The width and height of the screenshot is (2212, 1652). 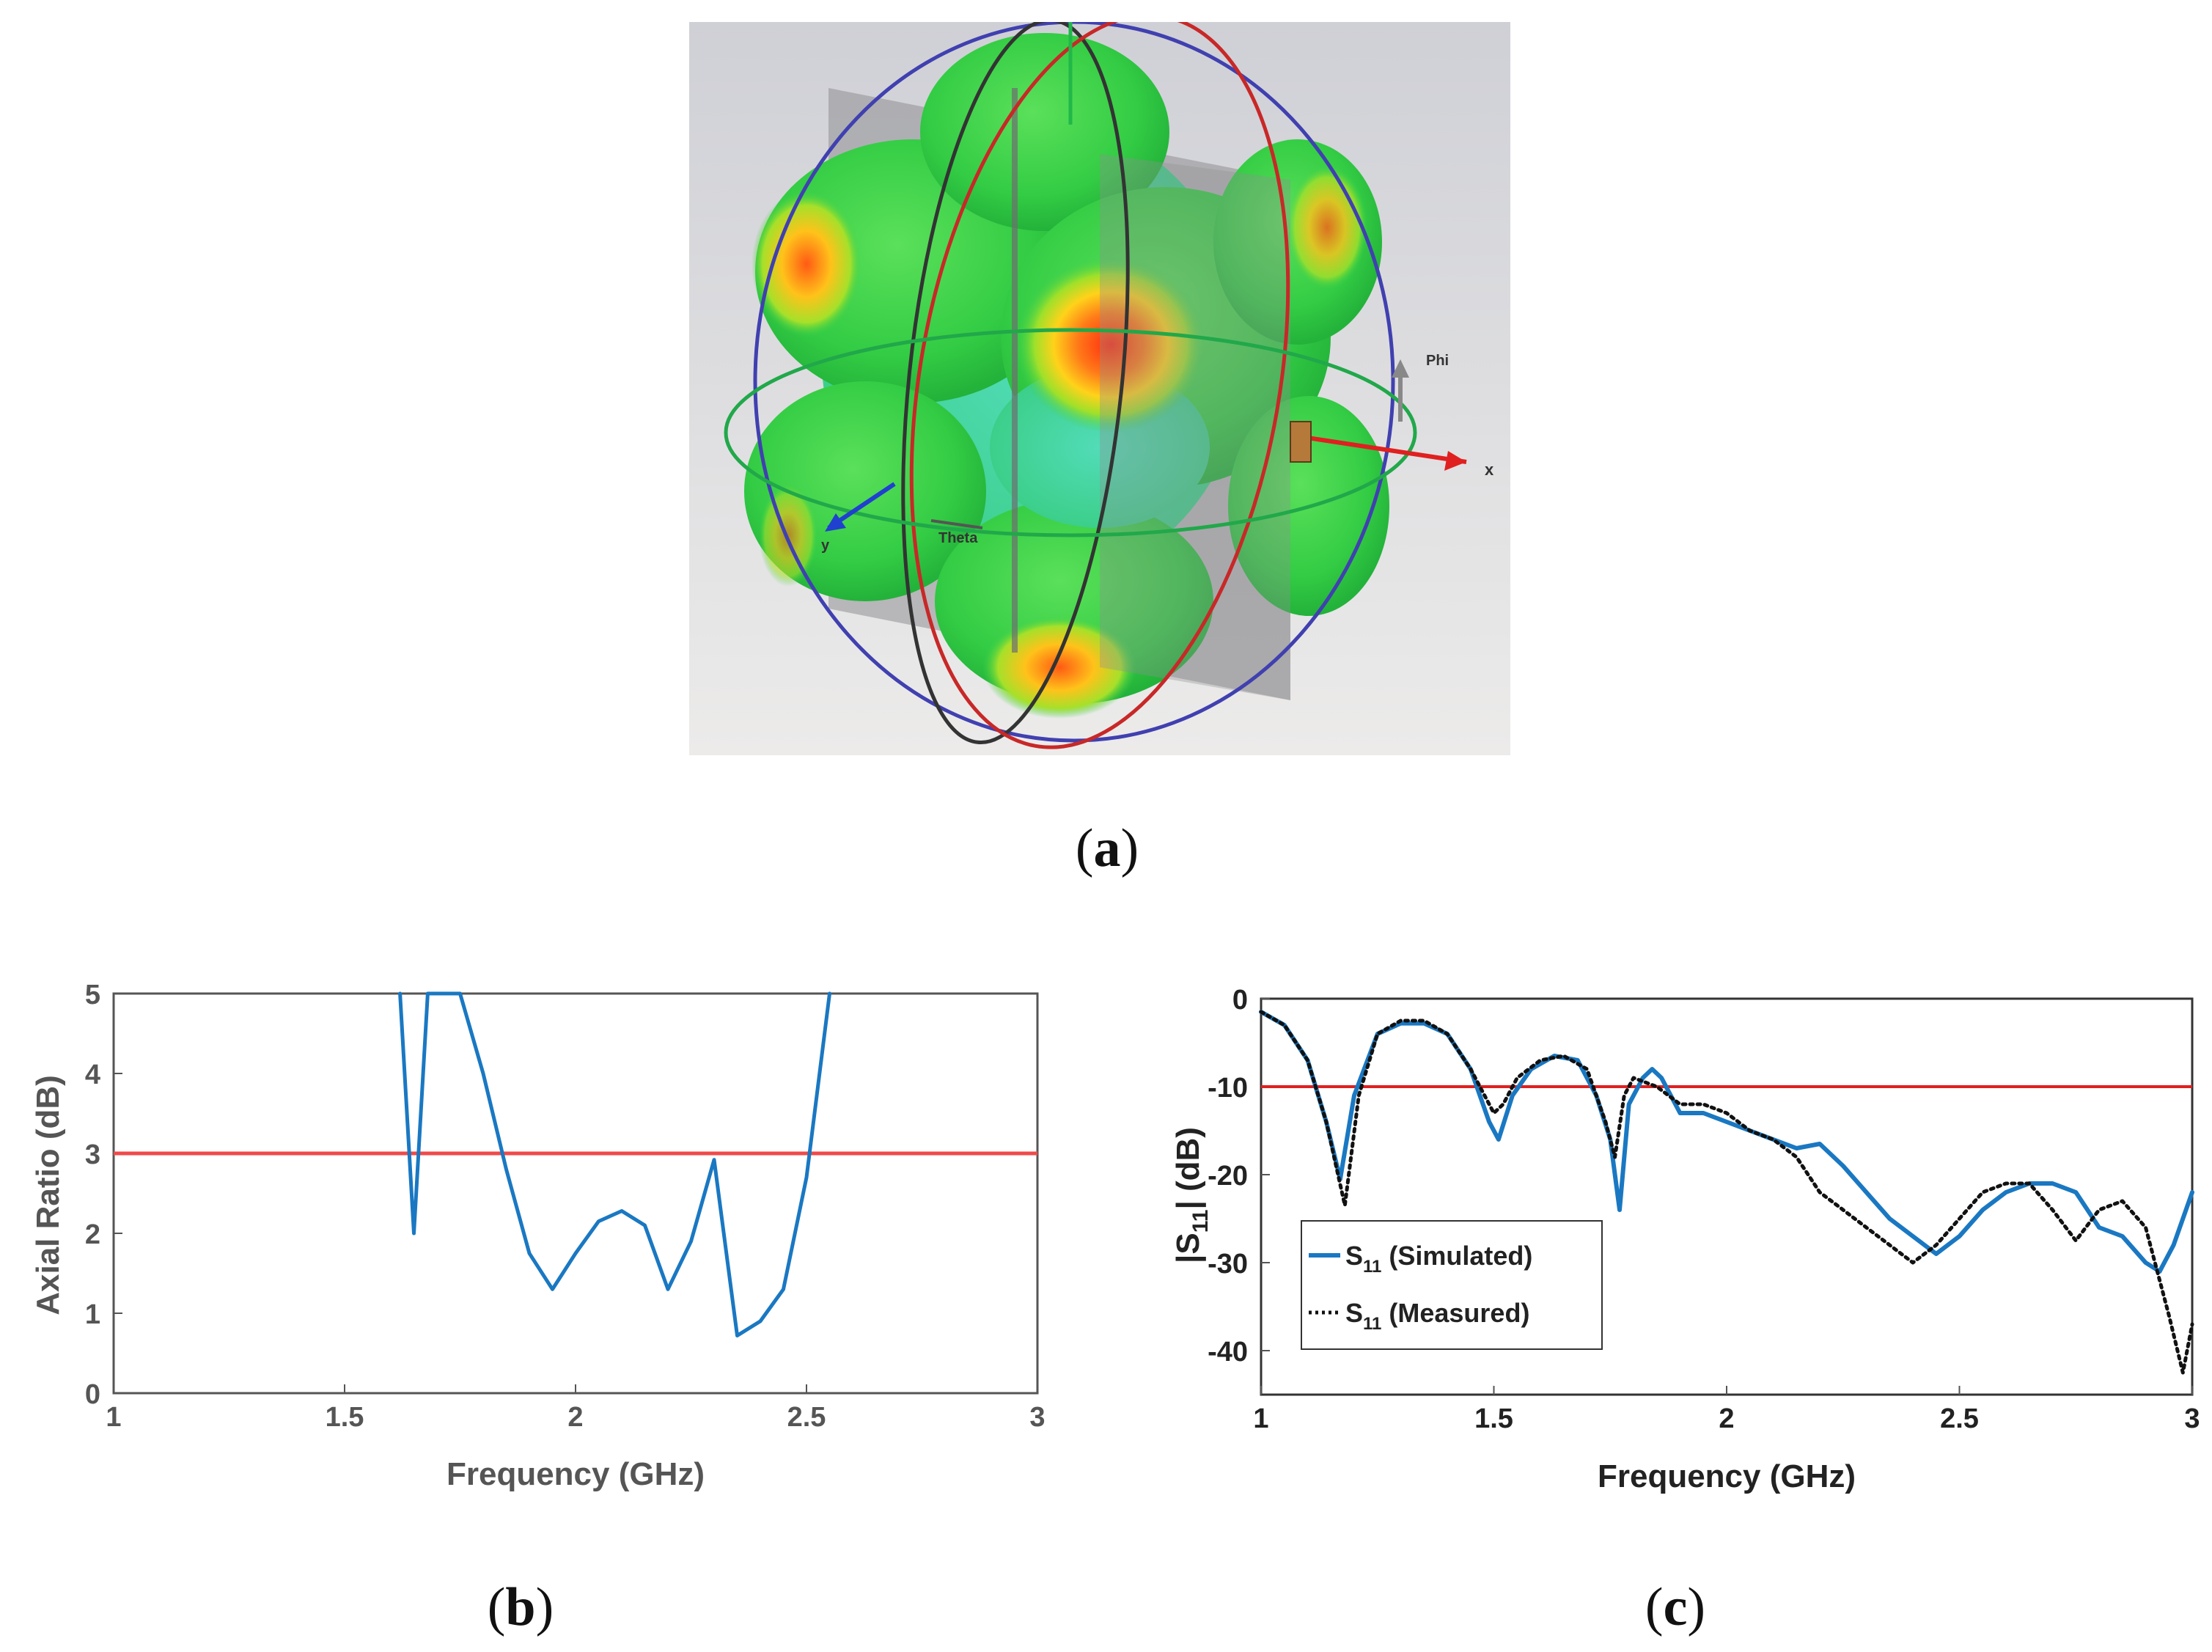 I want to click on x-axis-label: x, so click(x=1489, y=469).